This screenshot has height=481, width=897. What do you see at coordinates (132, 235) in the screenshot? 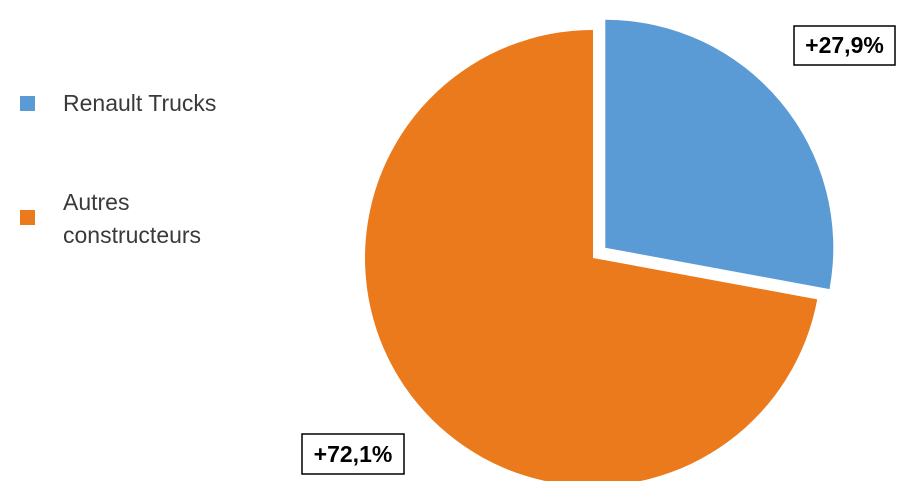
I see `legend-label-autres-constructeurs-line2: constructeurs` at bounding box center [132, 235].